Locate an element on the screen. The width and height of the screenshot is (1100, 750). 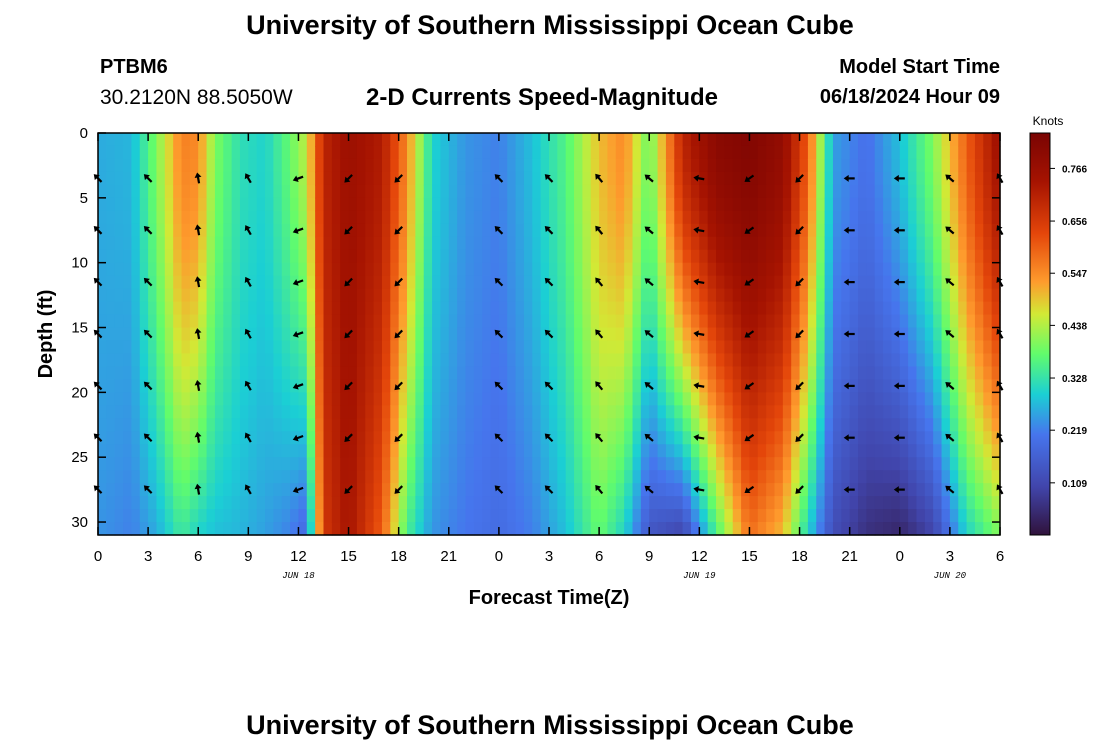
colorbar-tick-label: 0.766 is located at coordinates (1074, 169).